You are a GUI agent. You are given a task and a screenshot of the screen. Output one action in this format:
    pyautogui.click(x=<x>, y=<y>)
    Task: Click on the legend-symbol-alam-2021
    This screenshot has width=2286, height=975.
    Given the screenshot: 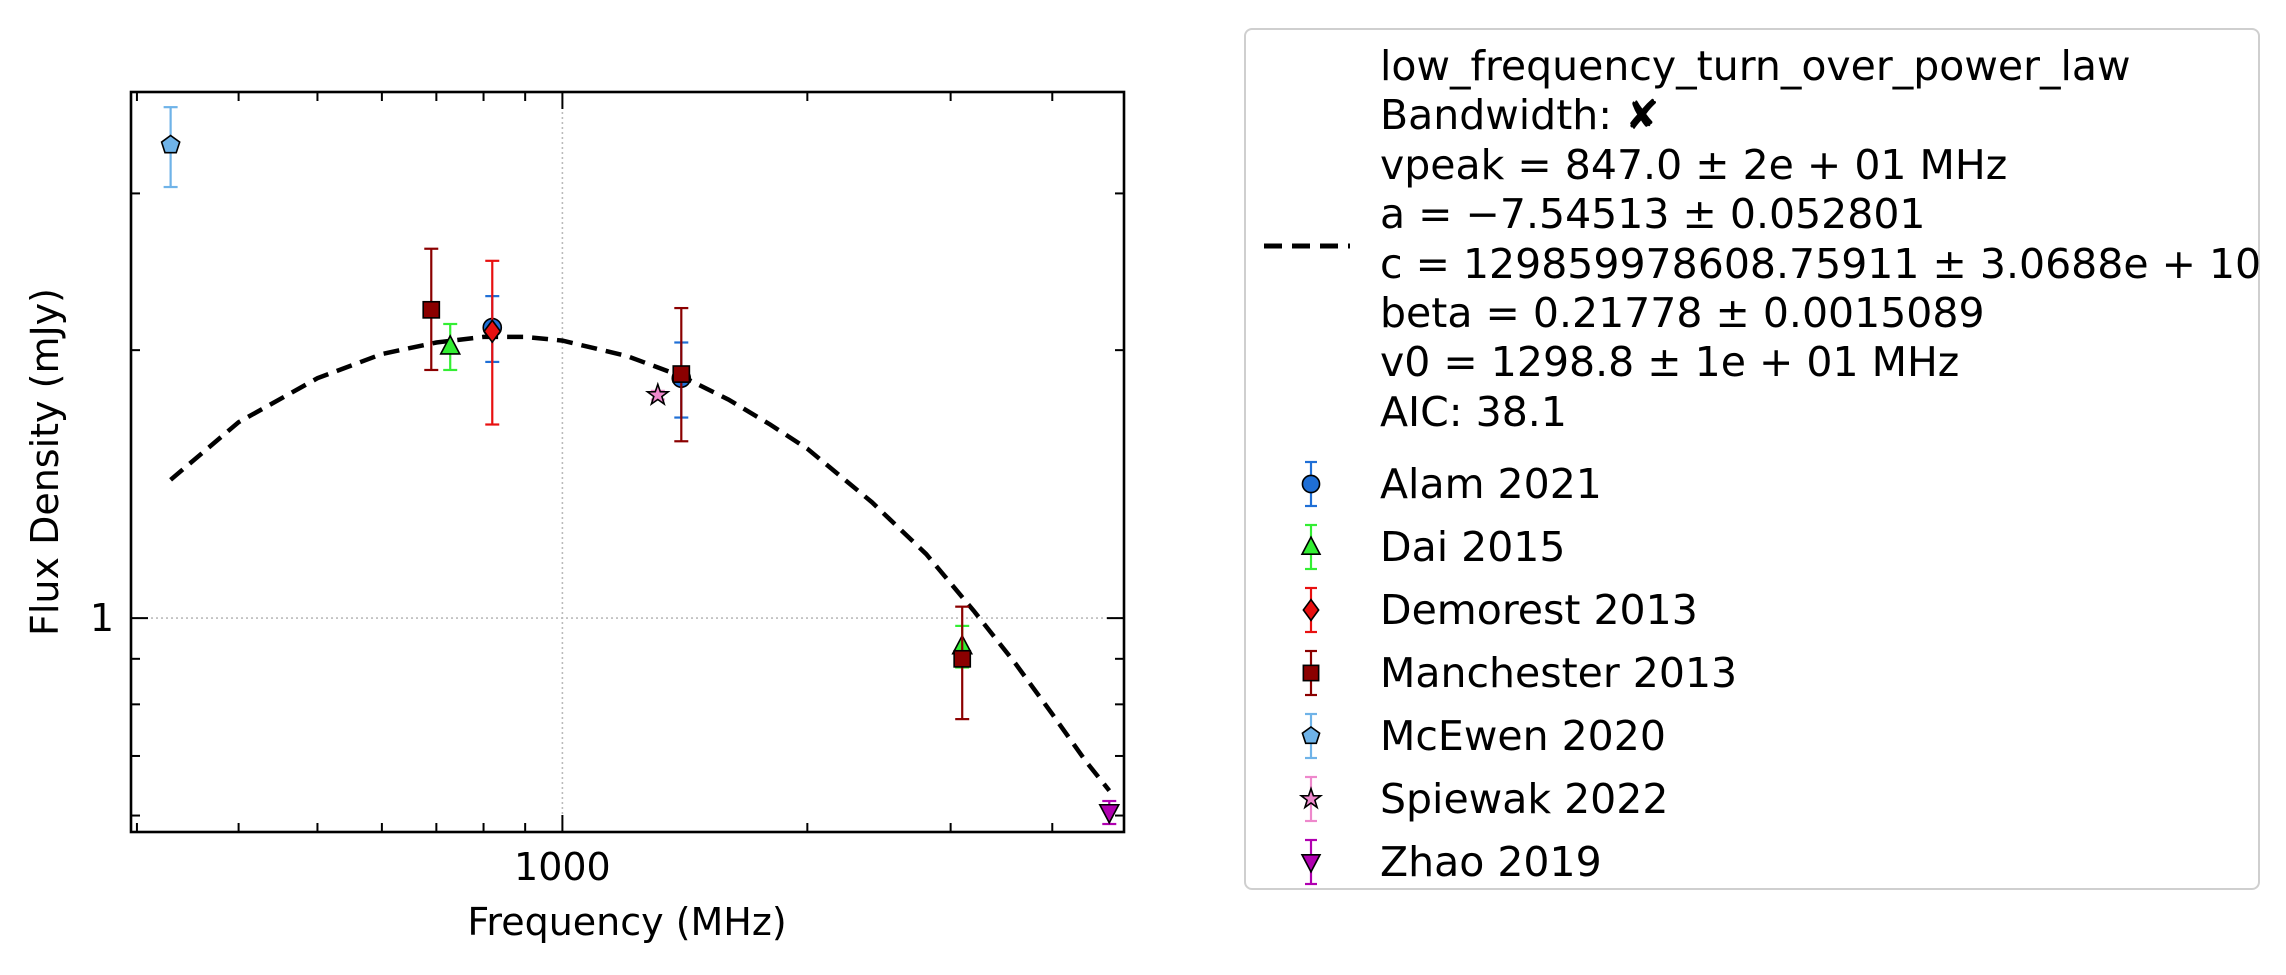 What is the action you would take?
    pyautogui.click(x=1311, y=484)
    